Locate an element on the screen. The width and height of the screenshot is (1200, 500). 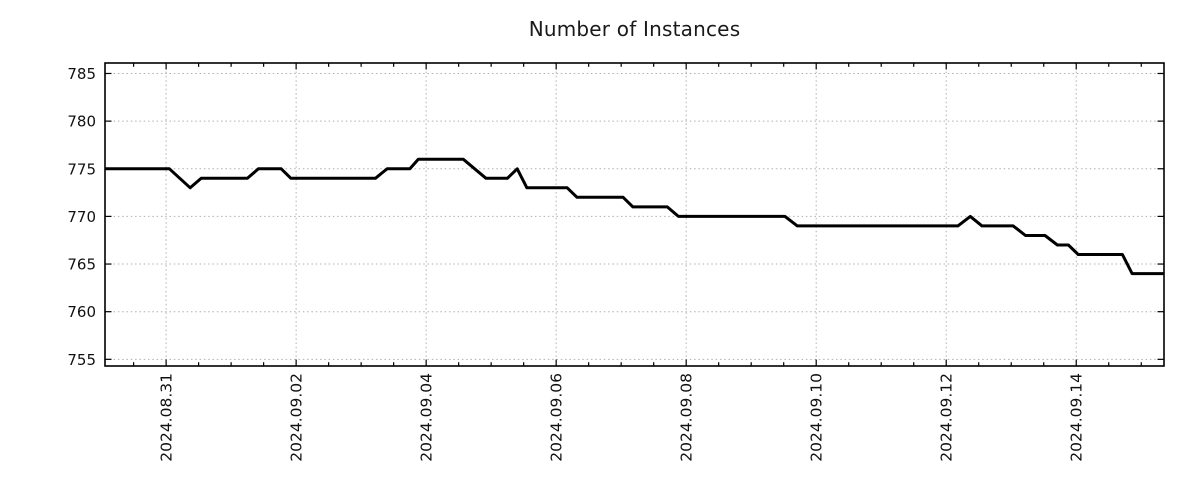
x-tick-label: 2024.09.04 is located at coordinates (427, 417).